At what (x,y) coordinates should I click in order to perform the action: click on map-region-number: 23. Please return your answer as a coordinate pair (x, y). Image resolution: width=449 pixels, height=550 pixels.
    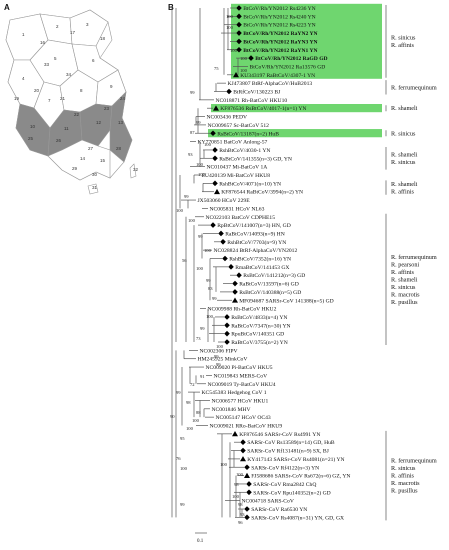
    Looking at the image, I should click on (107, 108).